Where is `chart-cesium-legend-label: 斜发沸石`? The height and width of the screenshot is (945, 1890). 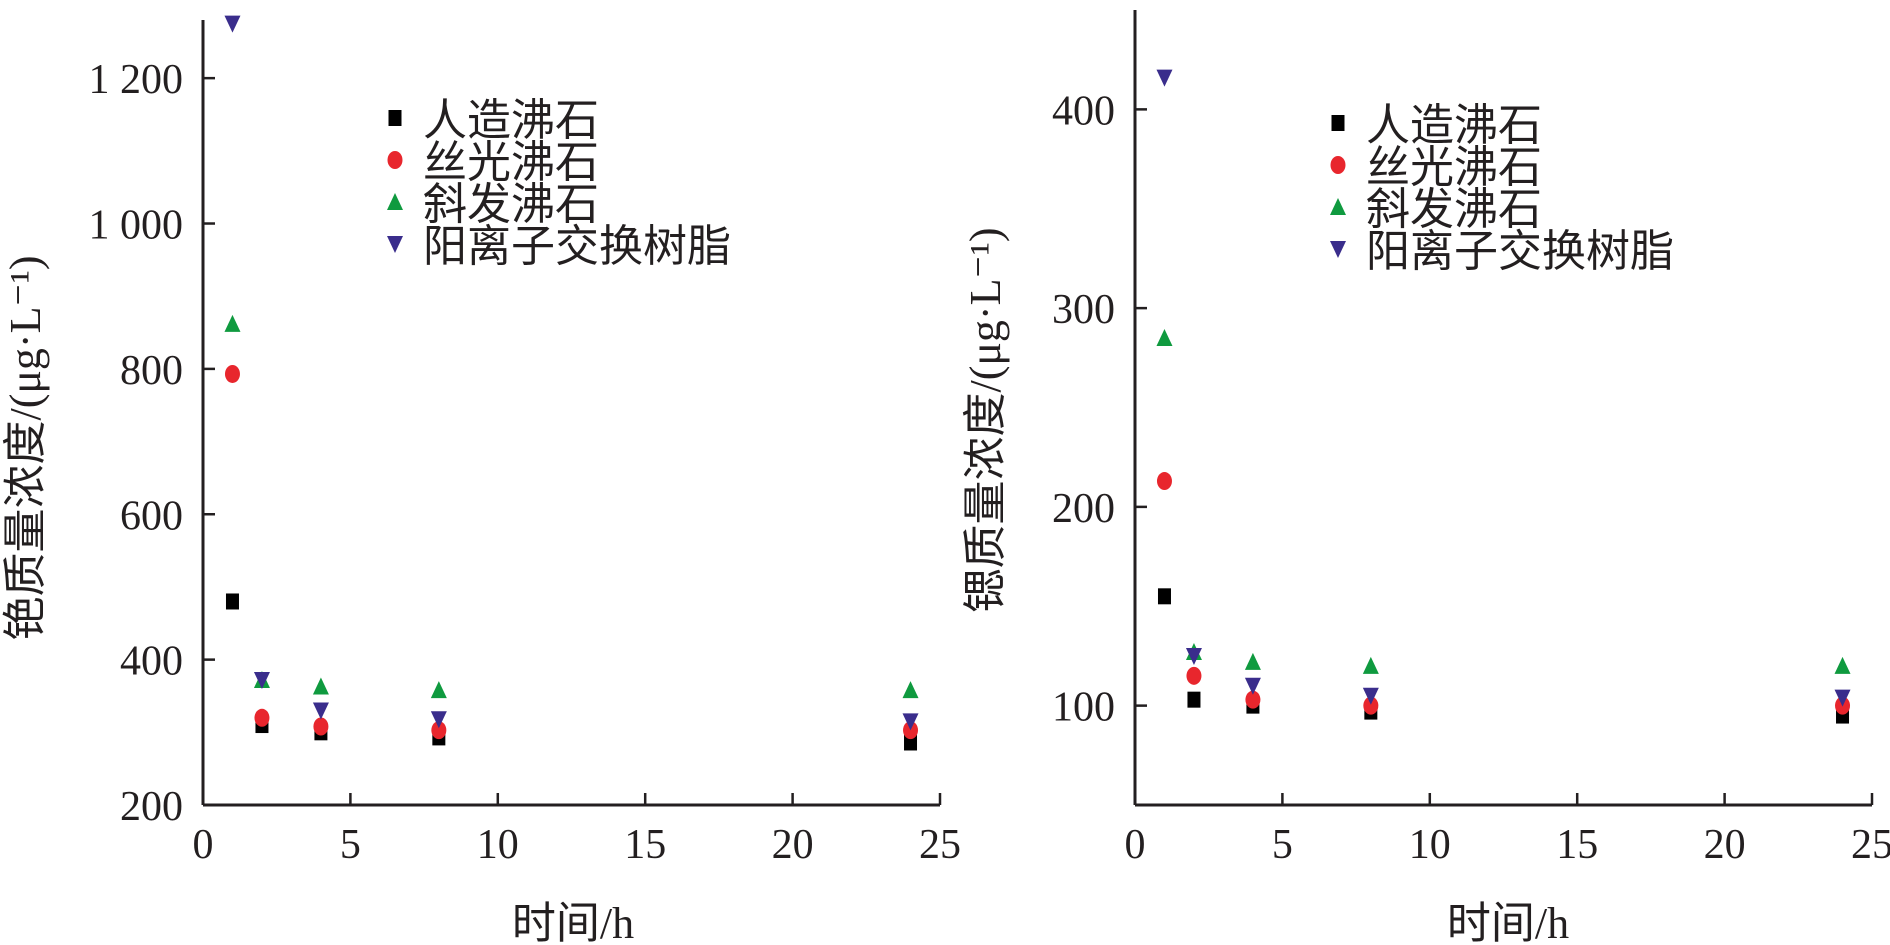 chart-cesium-legend-label: 斜发沸石 is located at coordinates (511, 204).